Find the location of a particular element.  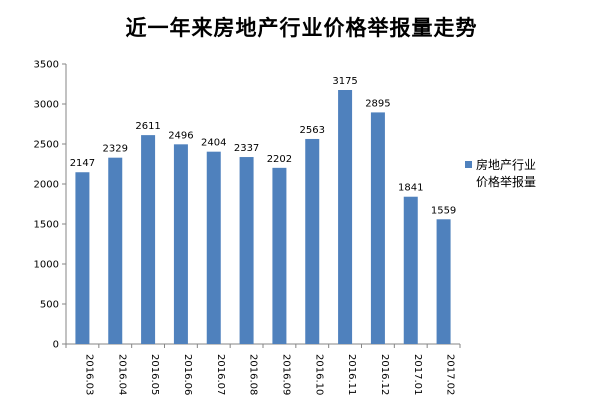

x-tick-label-2016.12: 2016.12 is located at coordinates (384, 374).